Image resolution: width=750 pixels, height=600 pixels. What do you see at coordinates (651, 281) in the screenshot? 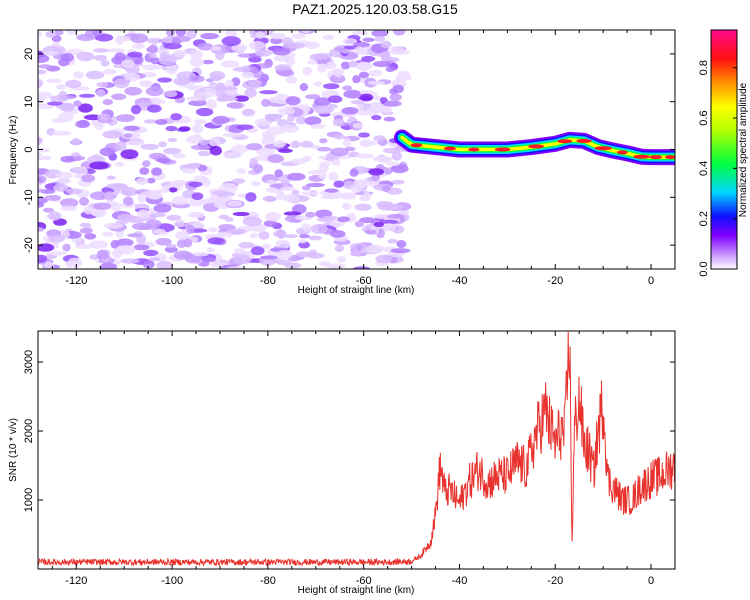
I see `spectrogram-x-tick-label: 0` at bounding box center [651, 281].